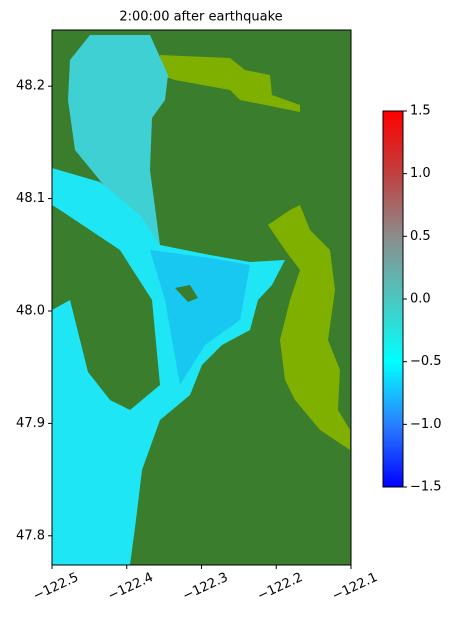 This screenshot has height=623, width=454. Describe the element at coordinates (420, 299) in the screenshot. I see `colorbar-tick-label: 0.0` at that location.